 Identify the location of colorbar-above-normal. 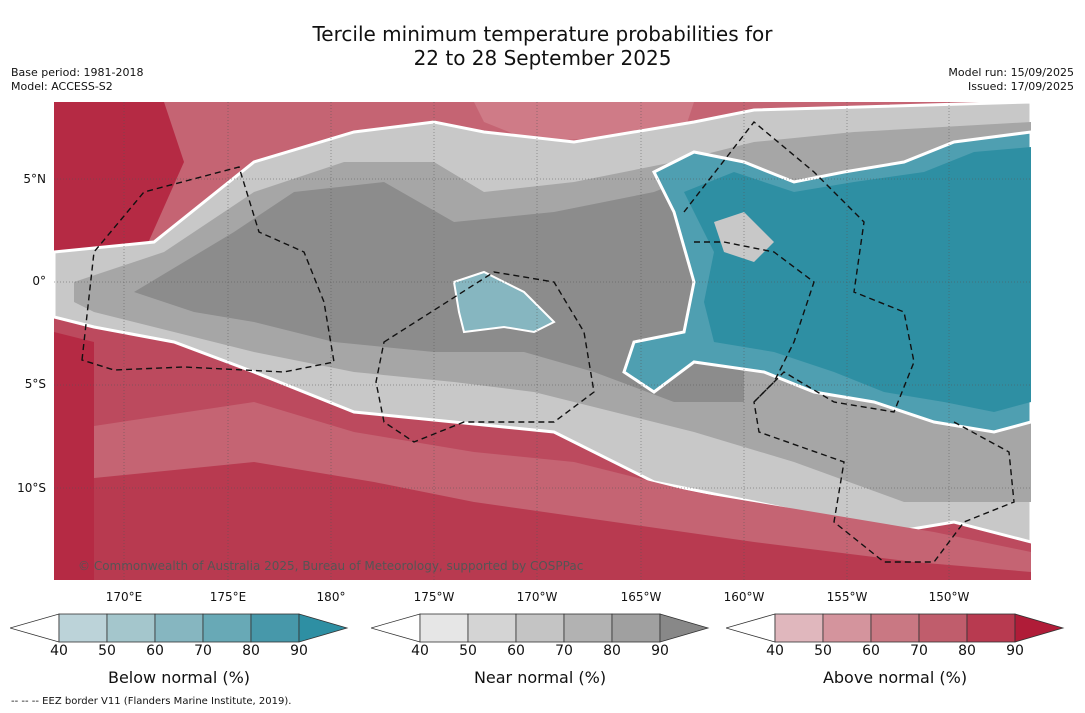
(895, 628).